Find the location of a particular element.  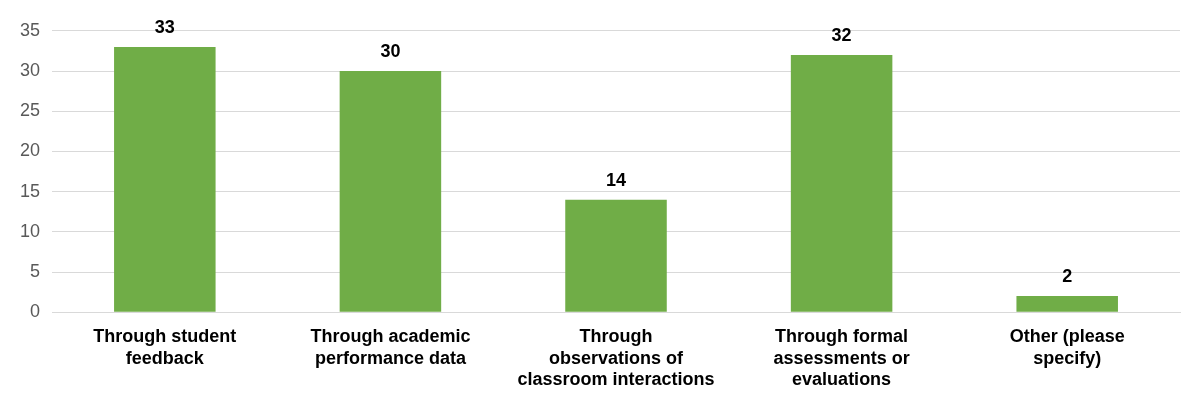

x-tick-label: Other (please specify) is located at coordinates (1067, 346).